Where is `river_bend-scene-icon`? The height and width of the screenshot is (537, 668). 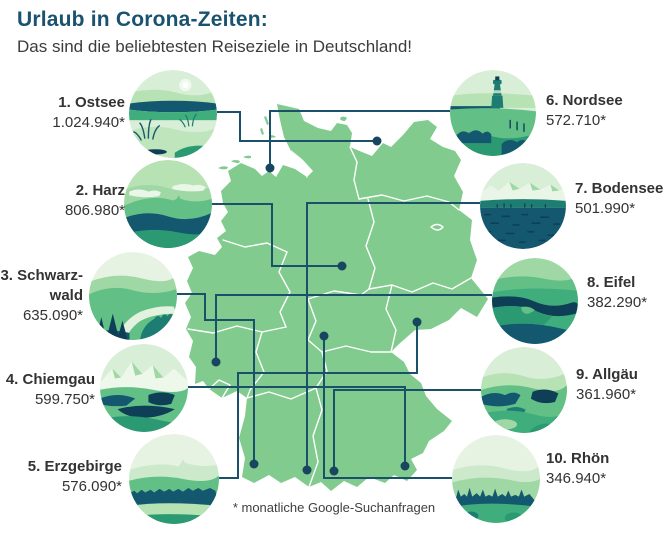
river_bend-scene-icon is located at coordinates (535, 301).